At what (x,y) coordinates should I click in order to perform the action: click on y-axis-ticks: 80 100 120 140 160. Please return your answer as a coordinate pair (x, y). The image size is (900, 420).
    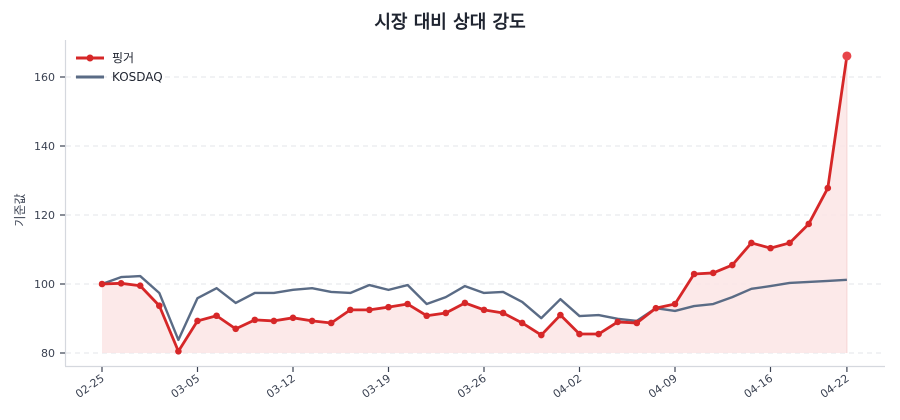
    Looking at the image, I should click on (49, 215).